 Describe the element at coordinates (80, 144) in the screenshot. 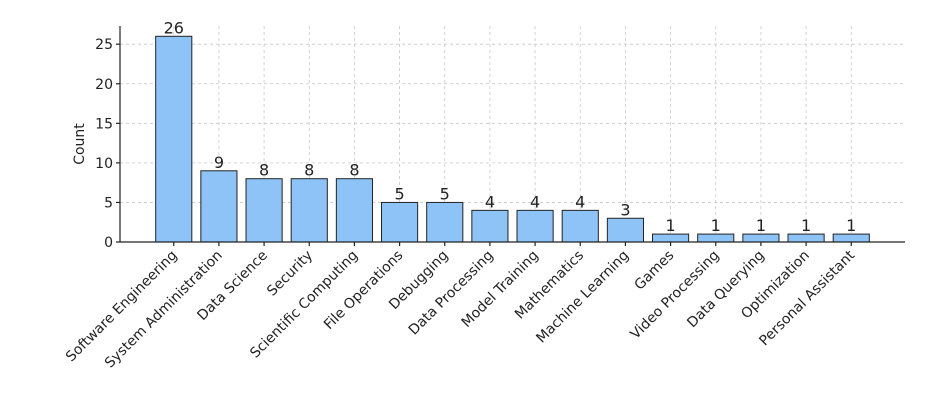

I see `y-axis-label: Count` at that location.